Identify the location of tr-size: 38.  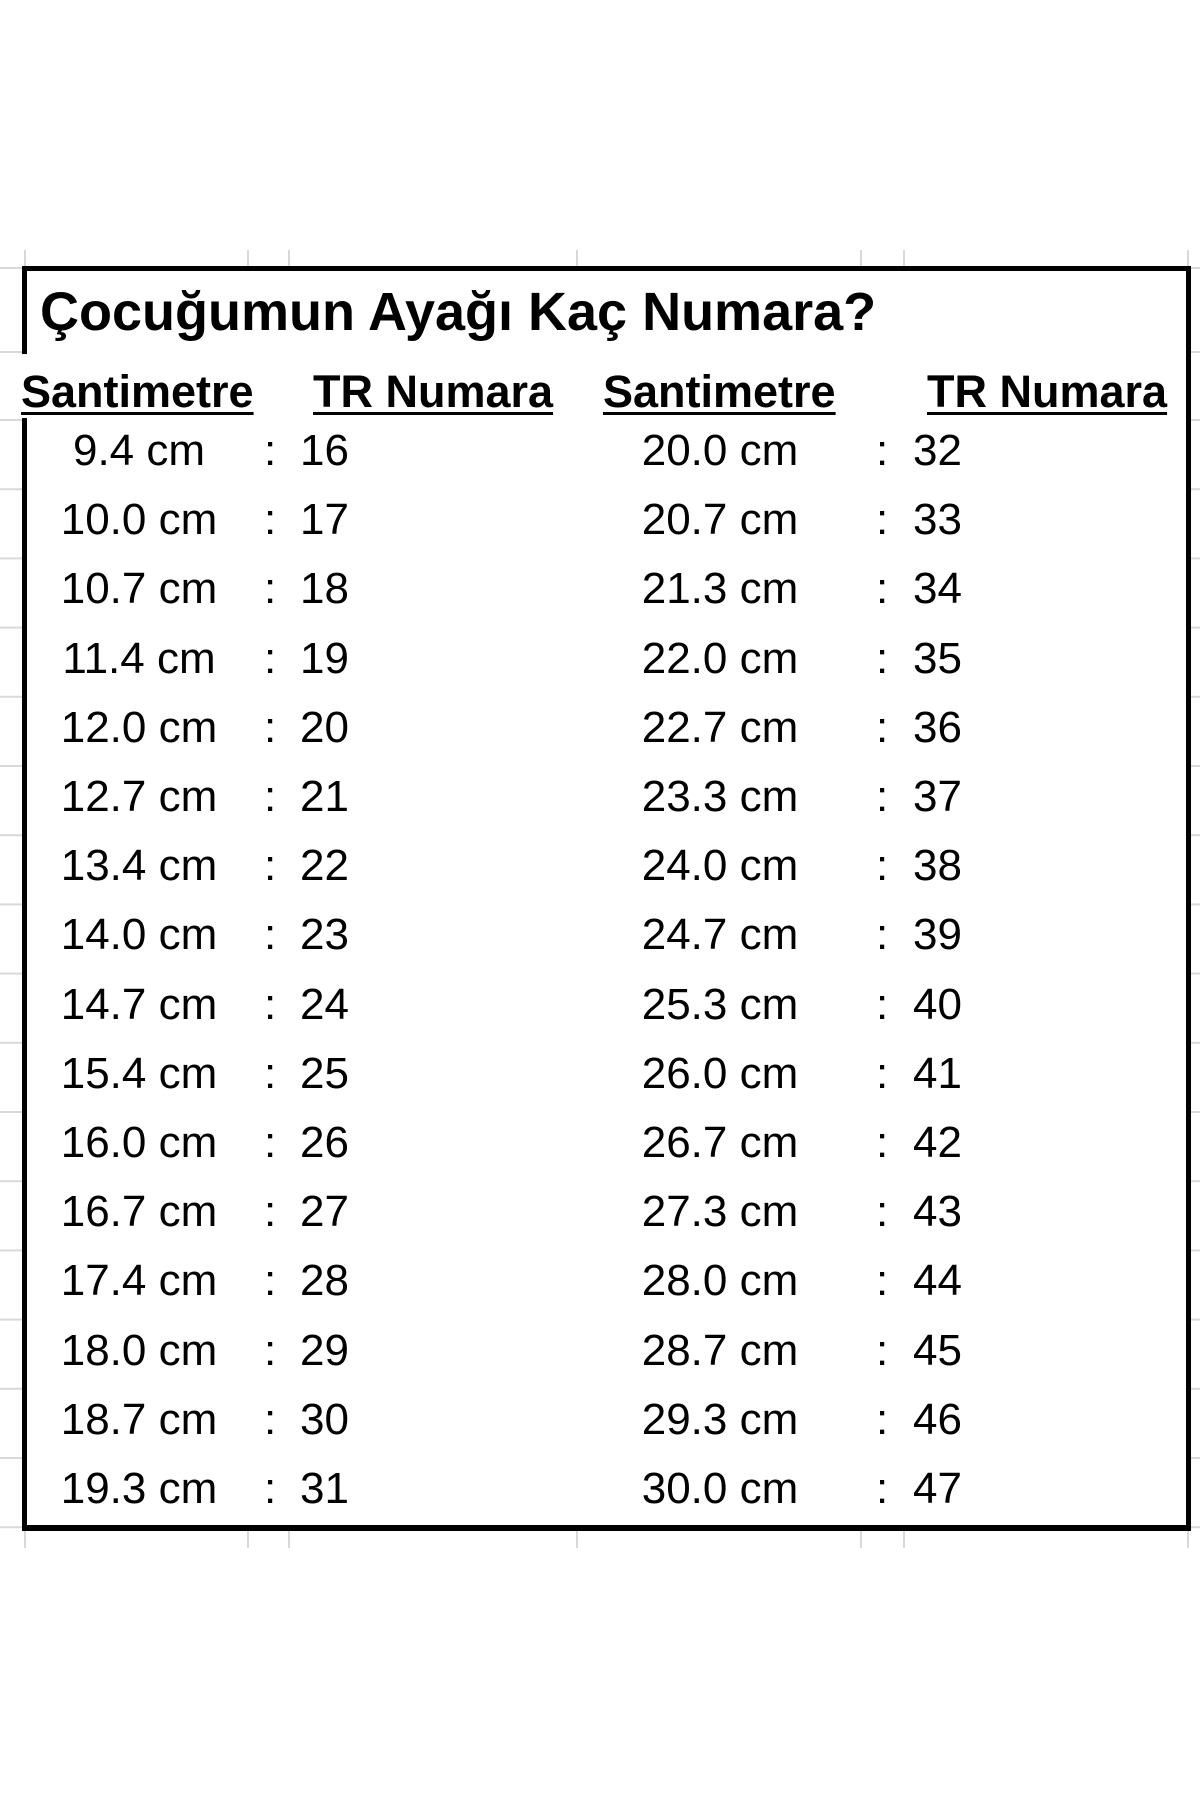
(937, 866).